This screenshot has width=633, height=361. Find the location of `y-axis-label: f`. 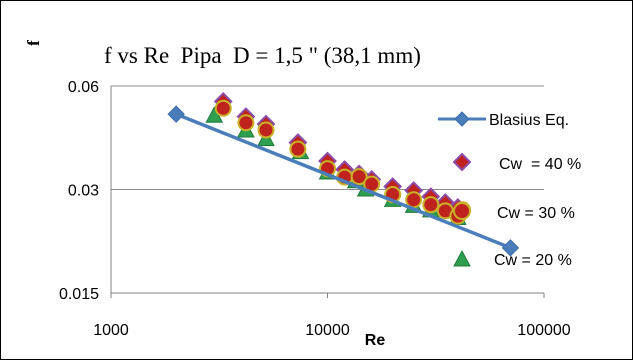

y-axis-label: f is located at coordinates (33, 43).